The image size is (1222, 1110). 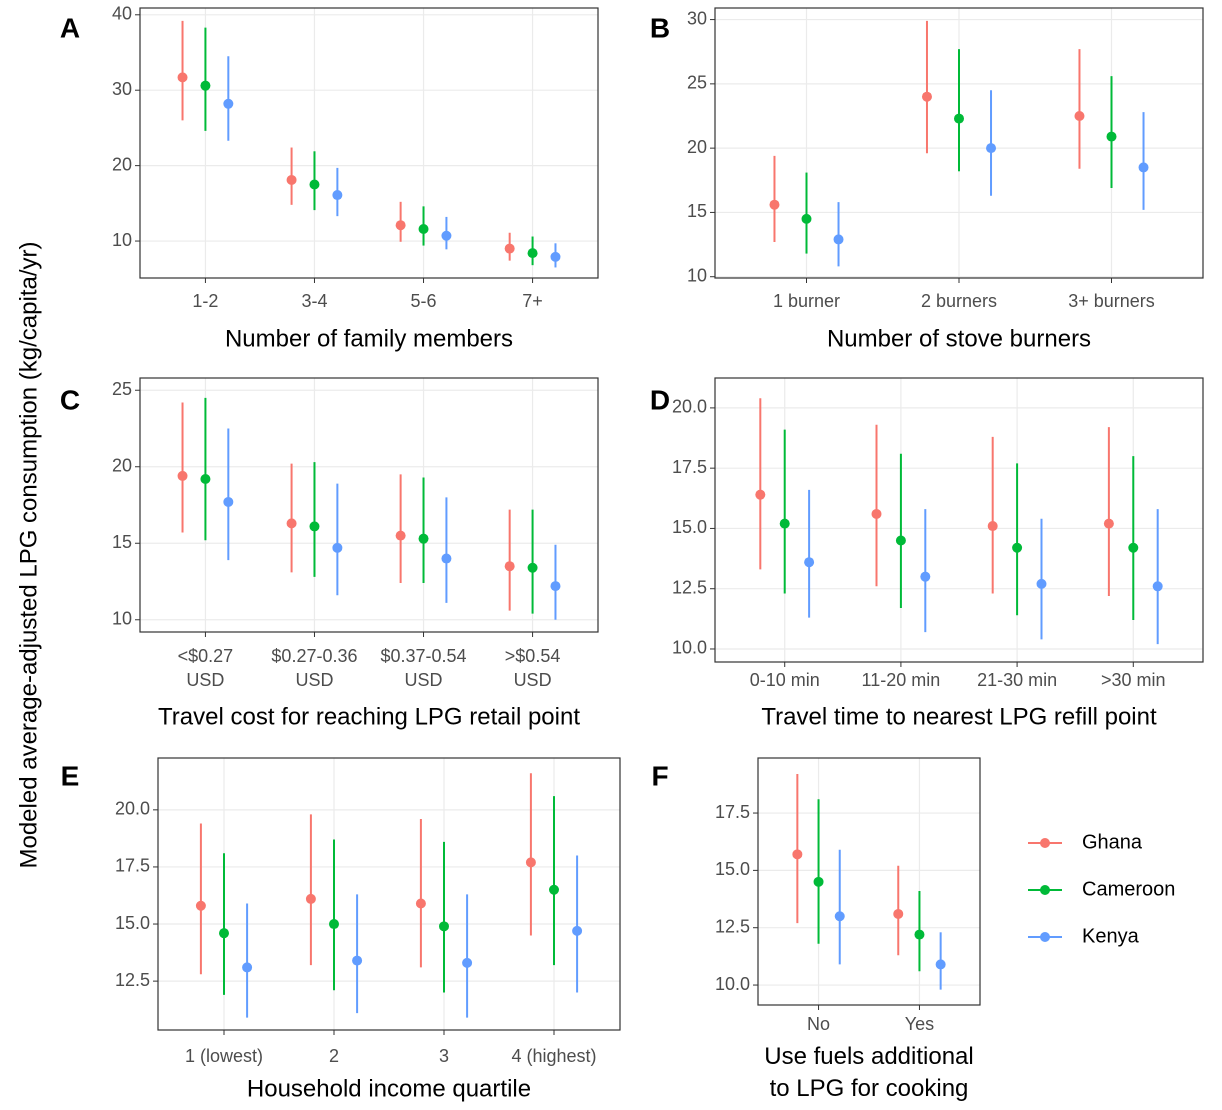 I want to click on x-tick-label: No, so click(x=818, y=1024).